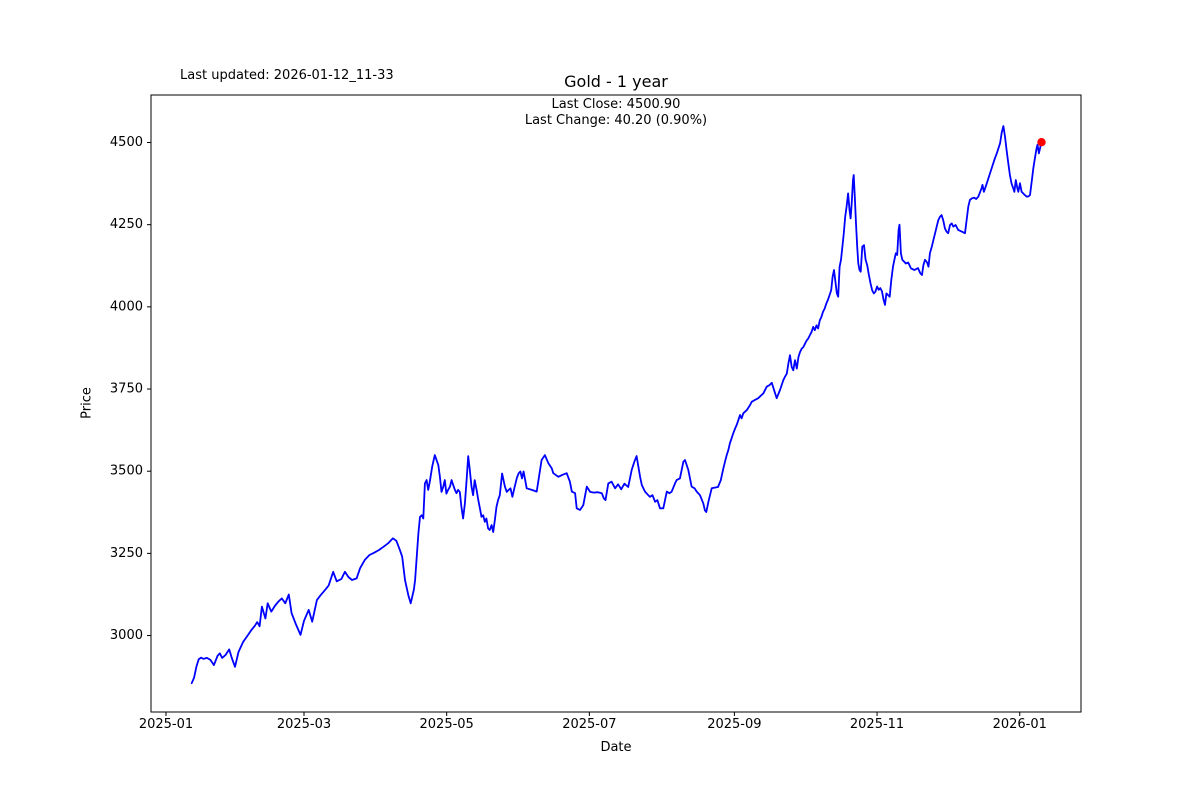 The height and width of the screenshot is (800, 1200). I want to click on y-tick-label: 4000, so click(126, 306).